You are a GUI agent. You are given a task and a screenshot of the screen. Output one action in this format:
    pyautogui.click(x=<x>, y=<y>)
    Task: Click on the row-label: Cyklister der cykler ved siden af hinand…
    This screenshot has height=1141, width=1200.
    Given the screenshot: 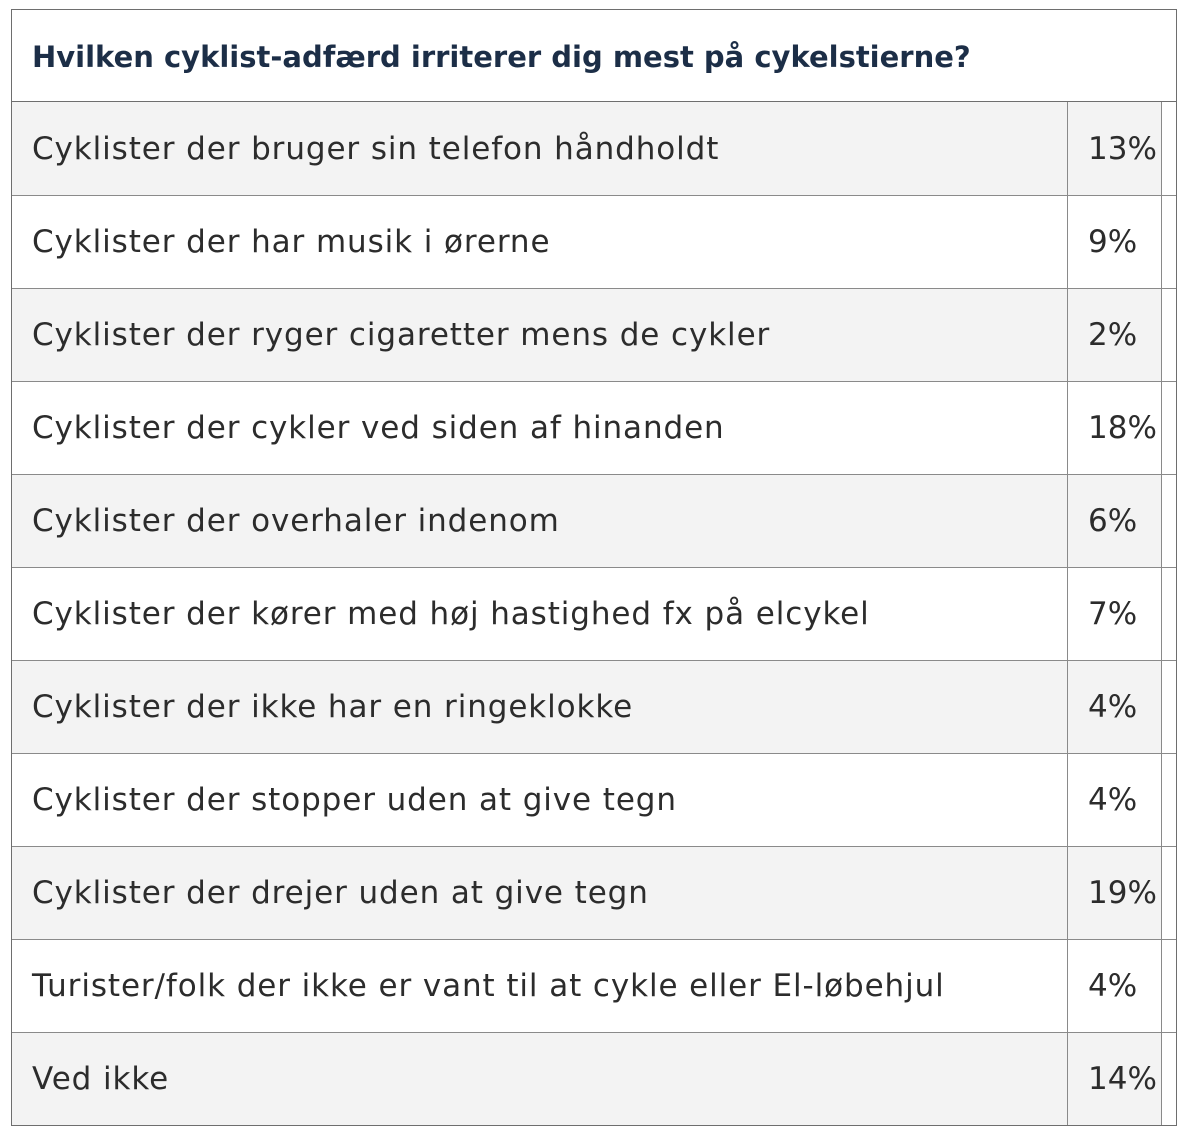 What is the action you would take?
    pyautogui.click(x=378, y=428)
    